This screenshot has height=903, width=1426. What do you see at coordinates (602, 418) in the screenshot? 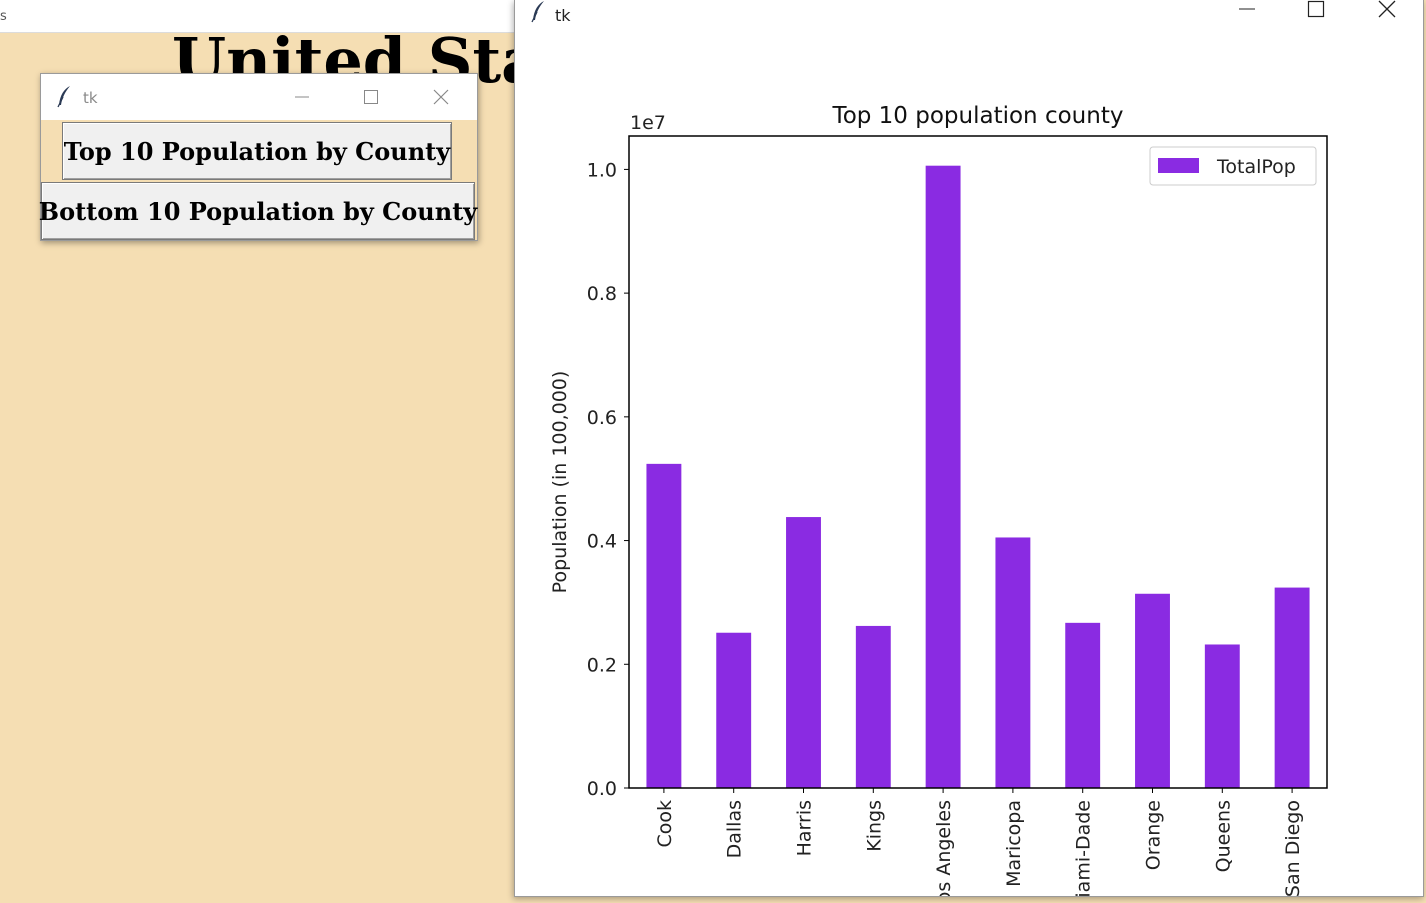
I see `y-tick-label: 0.6` at bounding box center [602, 418].